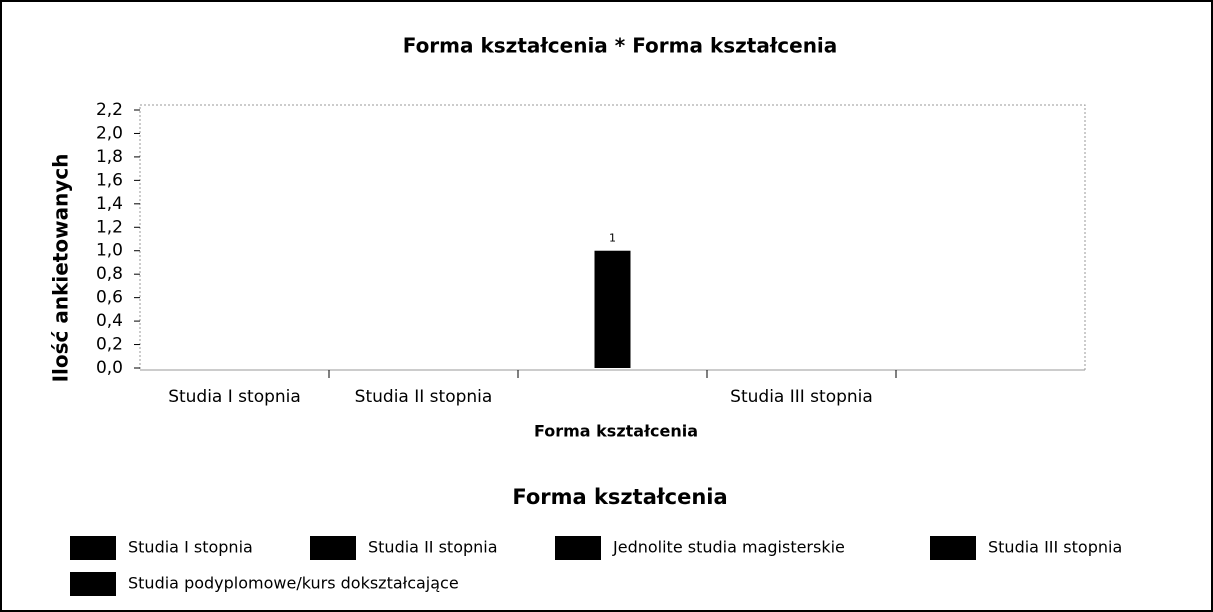 The height and width of the screenshot is (612, 1213). What do you see at coordinates (109, 180) in the screenshot?
I see `y-tick-label: 1,6` at bounding box center [109, 180].